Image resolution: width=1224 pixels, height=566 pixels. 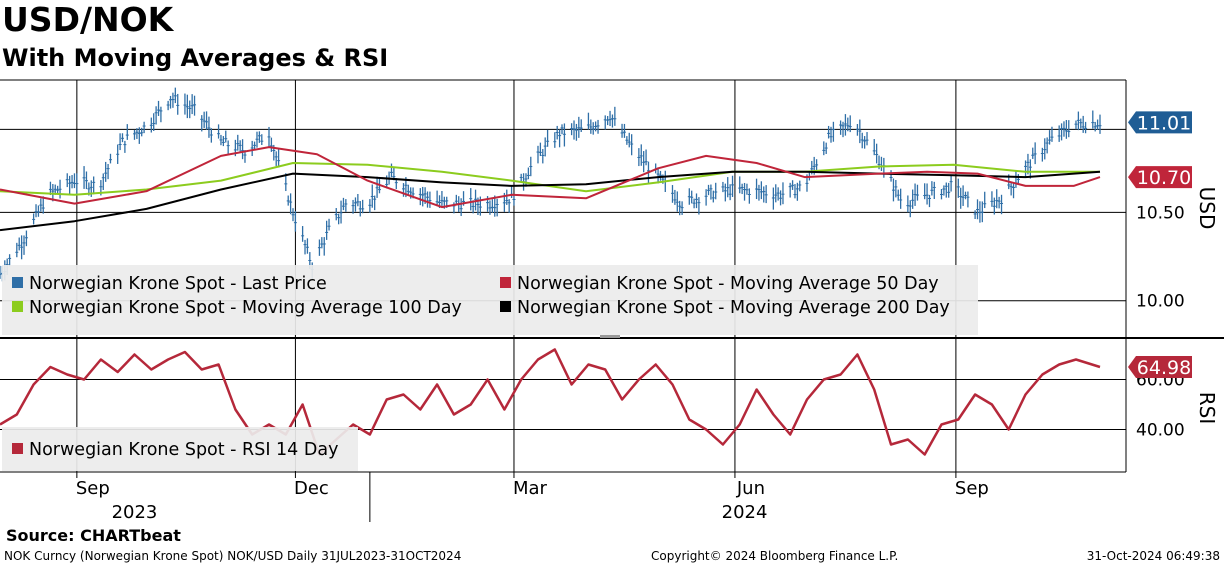 What do you see at coordinates (745, 512) in the screenshot?
I see `year-label: 2024` at bounding box center [745, 512].